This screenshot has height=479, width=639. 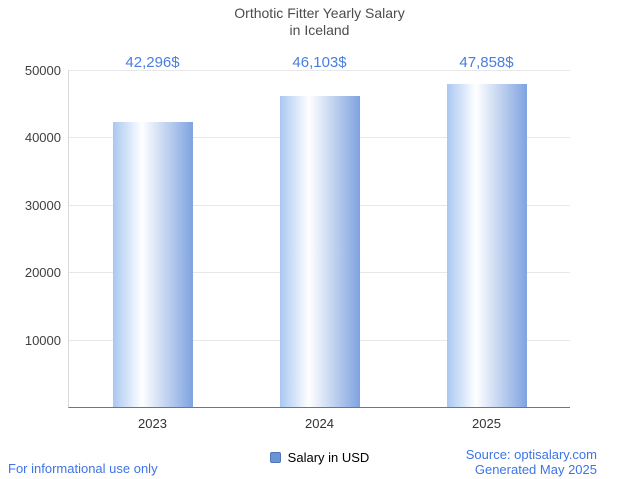 I want to click on source-link: Source: optisalary.com, so click(x=531, y=454).